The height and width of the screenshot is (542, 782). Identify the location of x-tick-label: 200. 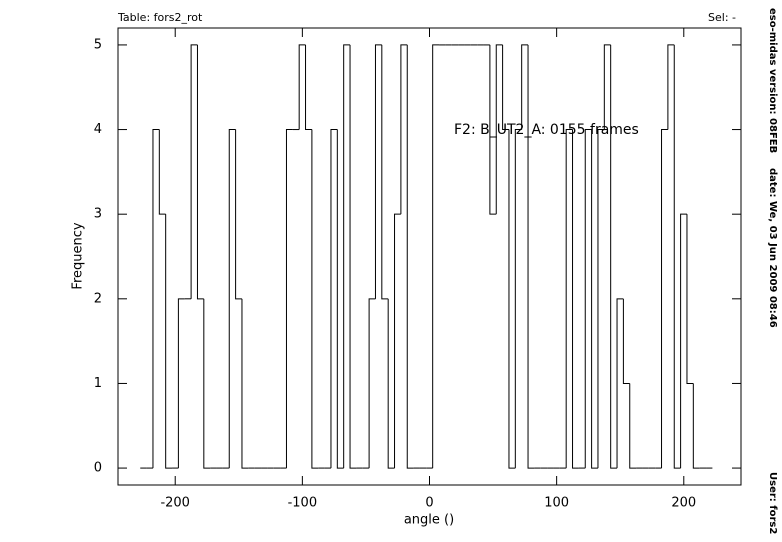
(683, 503).